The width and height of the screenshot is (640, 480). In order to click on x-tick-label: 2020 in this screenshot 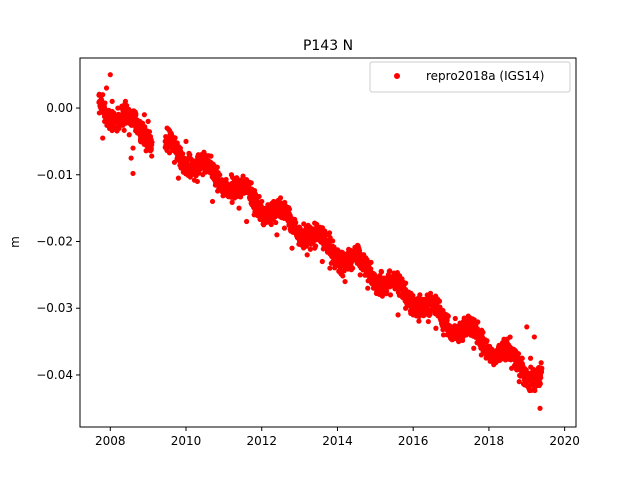, I will do `click(564, 441)`.